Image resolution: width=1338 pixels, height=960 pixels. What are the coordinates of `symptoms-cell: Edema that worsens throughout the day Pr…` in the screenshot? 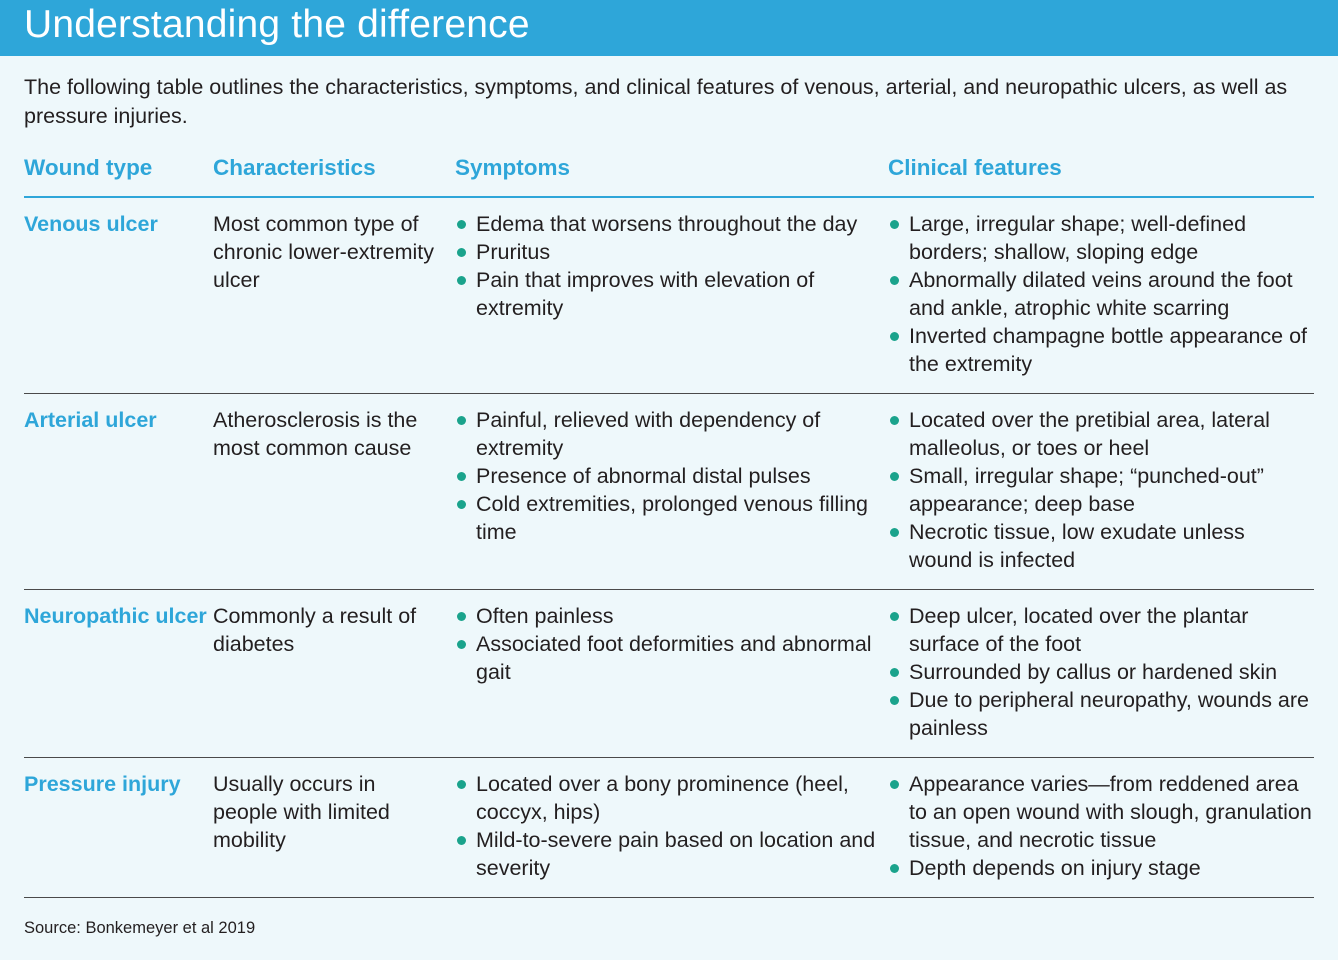 It's located at (671, 301).